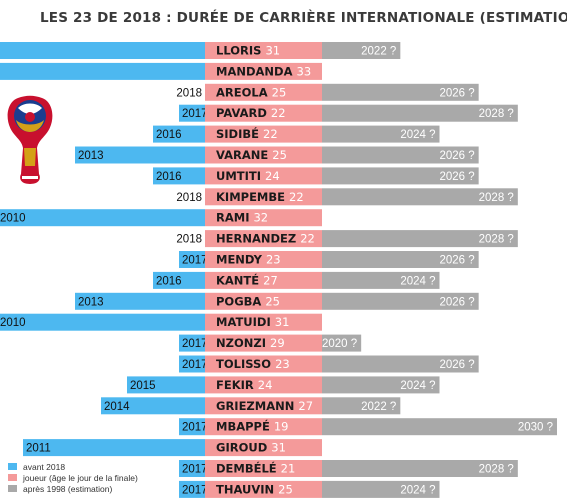  What do you see at coordinates (252, 322) in the screenshot?
I see `player-name-matuidi: MATUIDI 31` at bounding box center [252, 322].